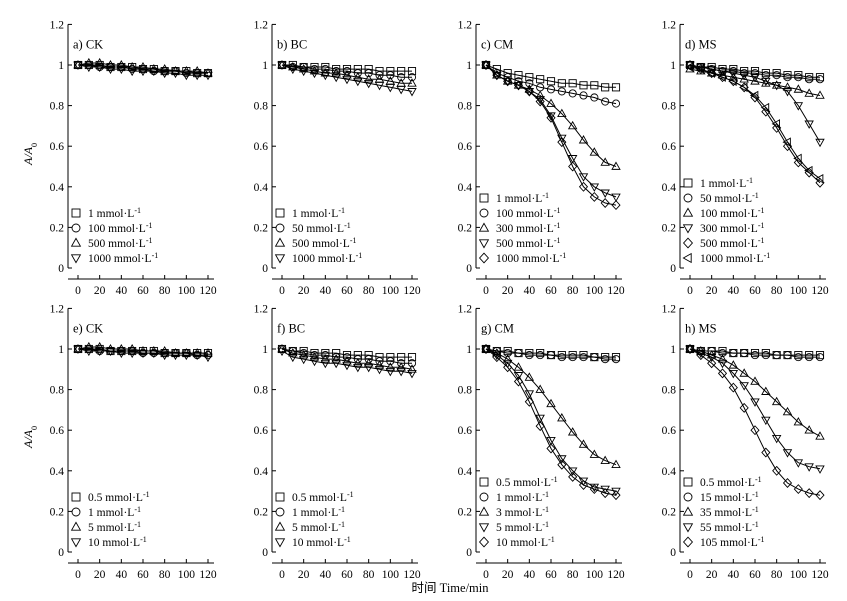 Image resolution: width=847 pixels, height=601 pixels. Describe the element at coordinates (123, 258) in the screenshot. I see `legend-label: 1000 mmol·L-1` at that location.